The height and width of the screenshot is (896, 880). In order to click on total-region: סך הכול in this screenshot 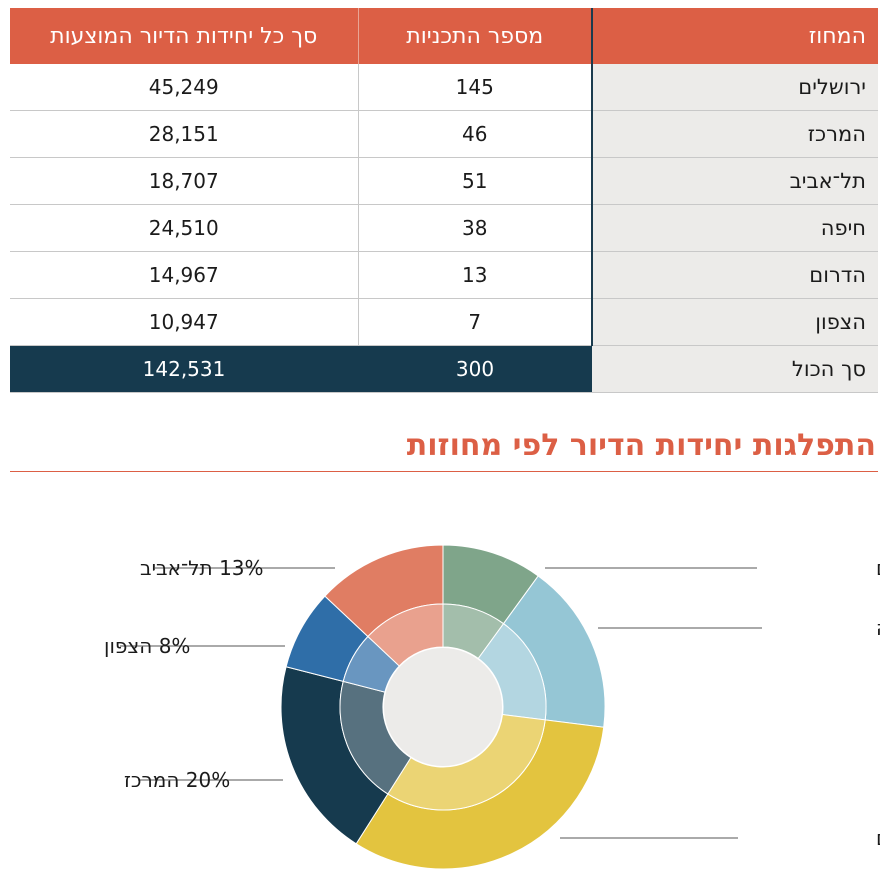, I will do `click(735, 369)`.